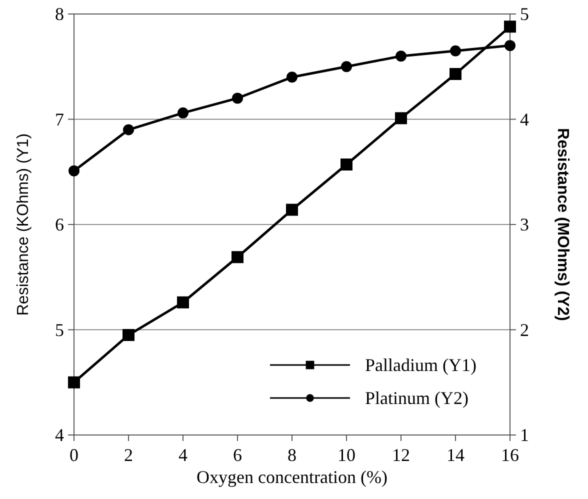 Image resolution: width=588 pixels, height=499 pixels. Describe the element at coordinates (59, 435) in the screenshot. I see `y-tick-label: 4` at that location.